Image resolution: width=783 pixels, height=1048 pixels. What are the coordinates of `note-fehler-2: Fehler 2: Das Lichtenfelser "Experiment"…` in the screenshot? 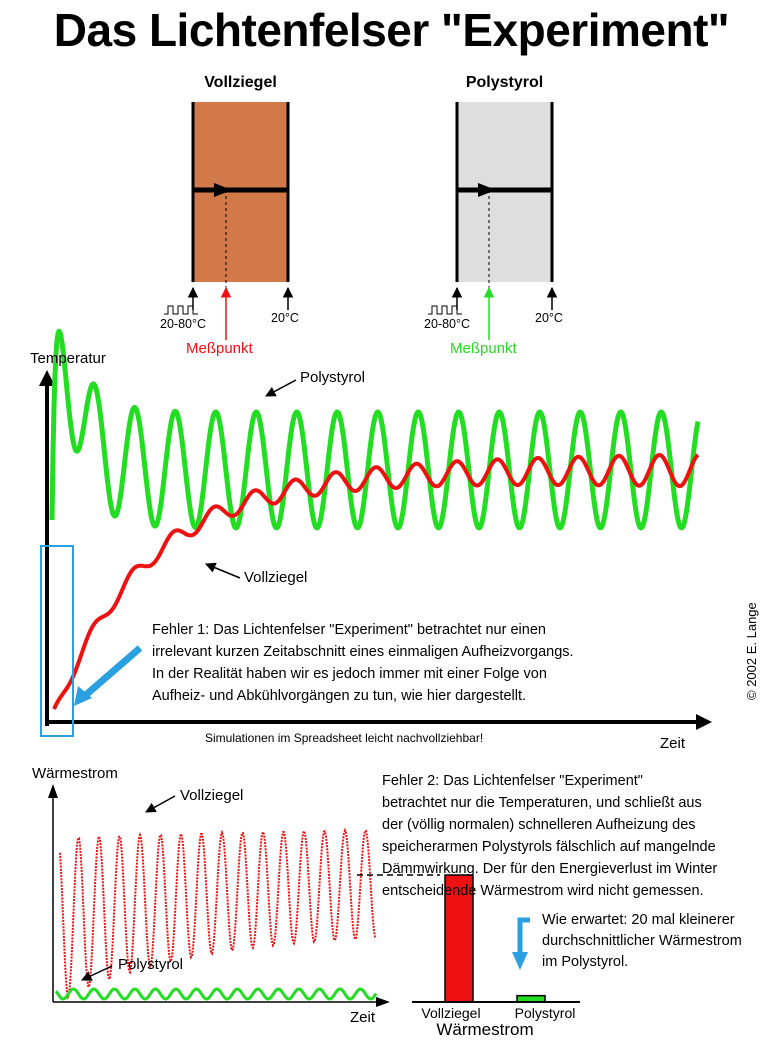 It's located at (550, 836).